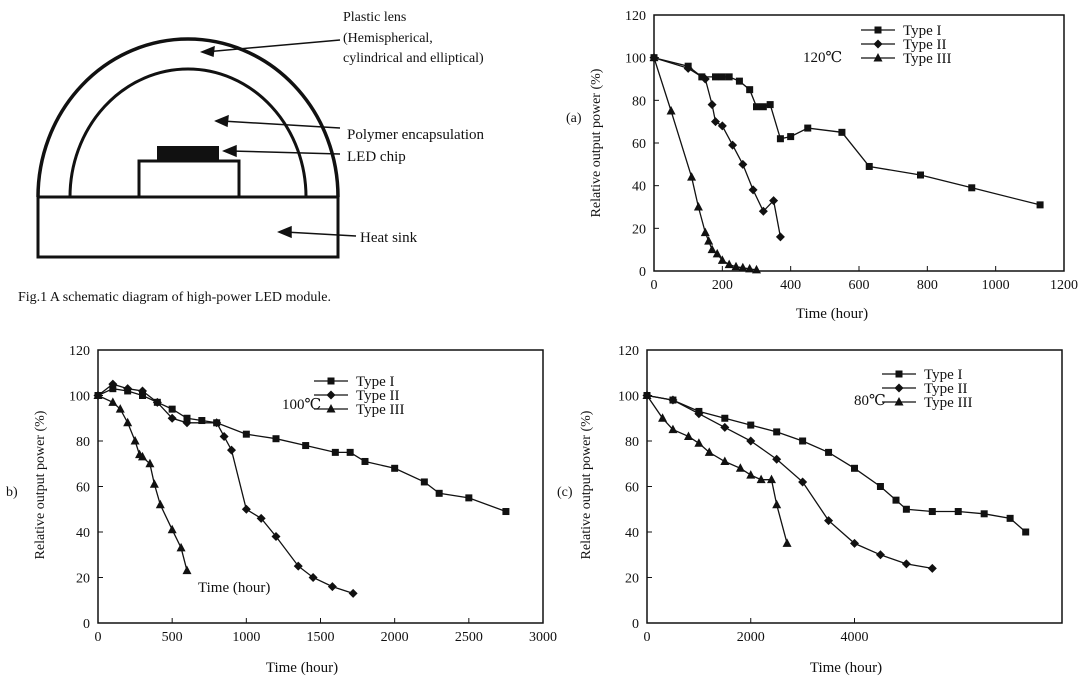 This screenshot has height=688, width=1080. I want to click on temperature-annotation: 100℃, so click(301, 405).